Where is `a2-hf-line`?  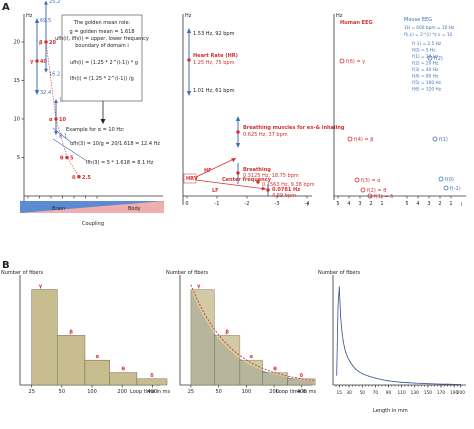
a2-hf-line is located at coordinates (216, 167).